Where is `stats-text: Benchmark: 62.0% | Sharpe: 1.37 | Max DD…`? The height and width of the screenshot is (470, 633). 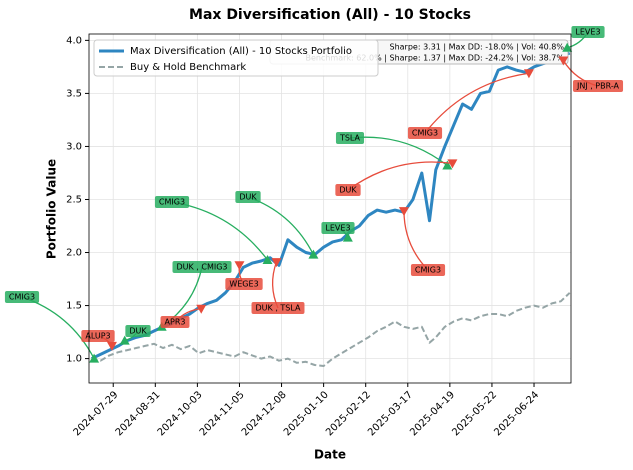 stats-text: Benchmark: 62.0% | Sharpe: 1.37 | Max DD… is located at coordinates (434, 58).